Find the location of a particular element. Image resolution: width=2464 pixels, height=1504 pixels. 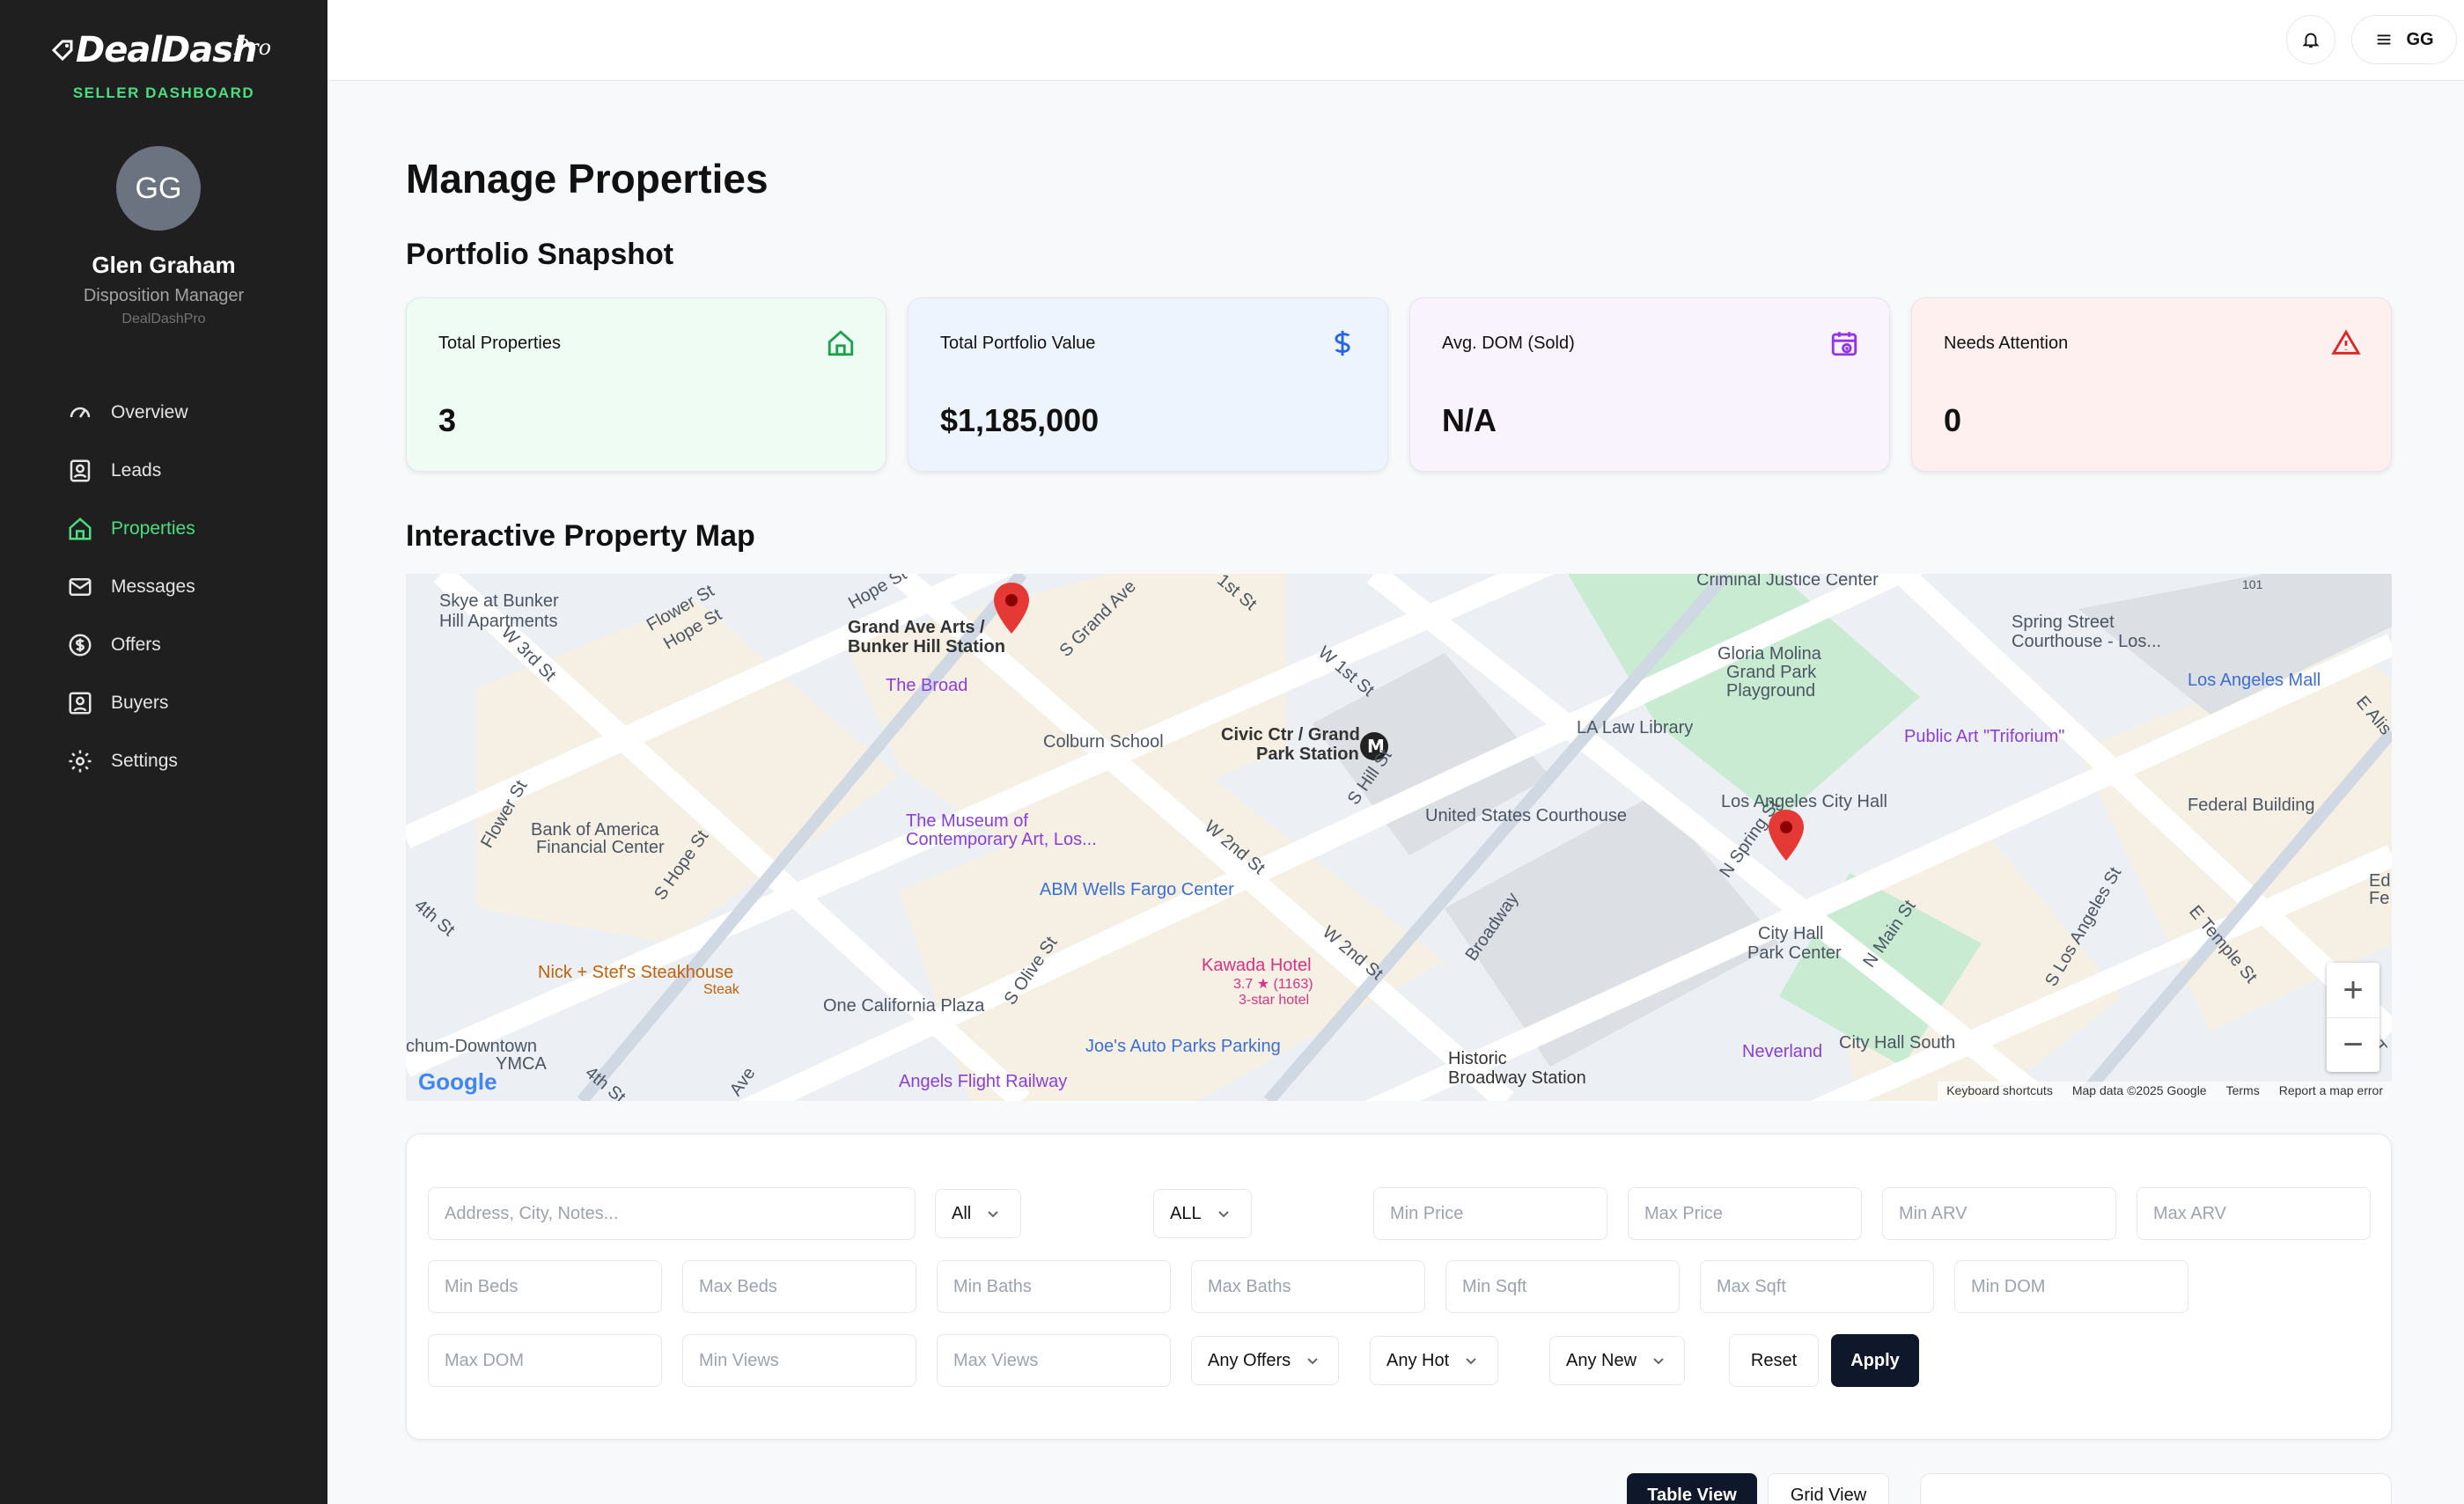

map-label: Grand Ave Arts / is located at coordinates (916, 628).